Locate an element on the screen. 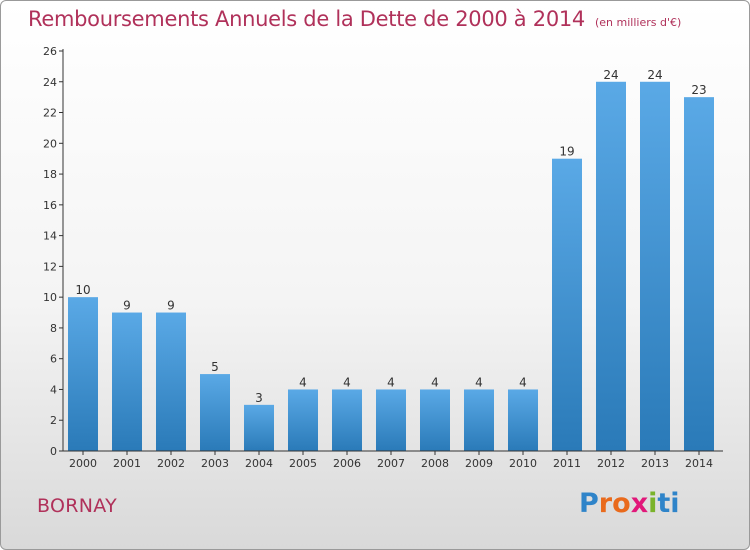 The height and width of the screenshot is (550, 750). data-label: 3 is located at coordinates (259, 398).